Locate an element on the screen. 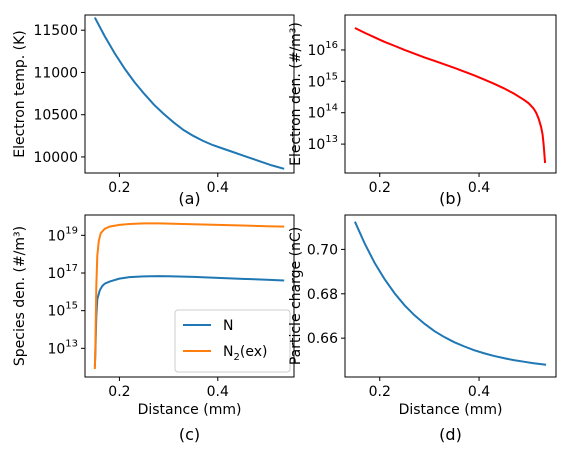 The image size is (581, 455). x-tick-label-b: 0.2 is located at coordinates (380, 188).